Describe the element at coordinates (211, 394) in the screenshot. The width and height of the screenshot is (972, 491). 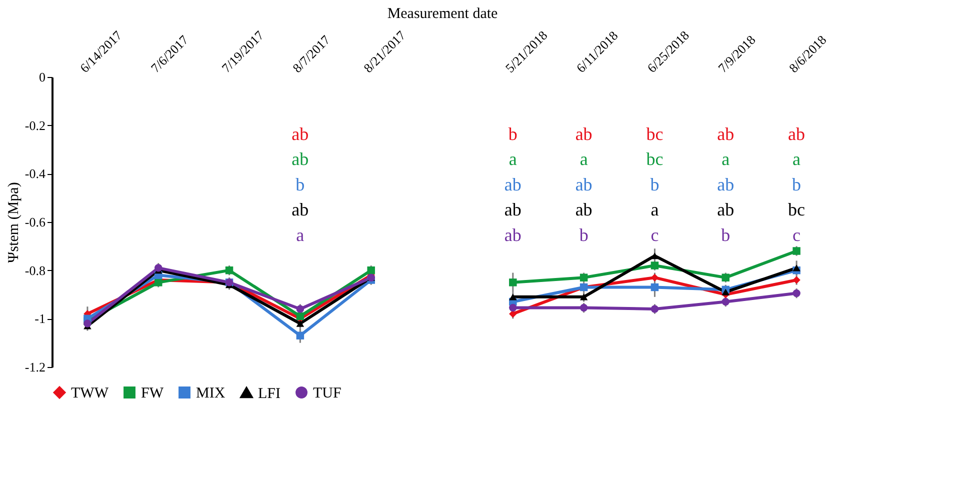
I see `legend-label: MIX` at that location.